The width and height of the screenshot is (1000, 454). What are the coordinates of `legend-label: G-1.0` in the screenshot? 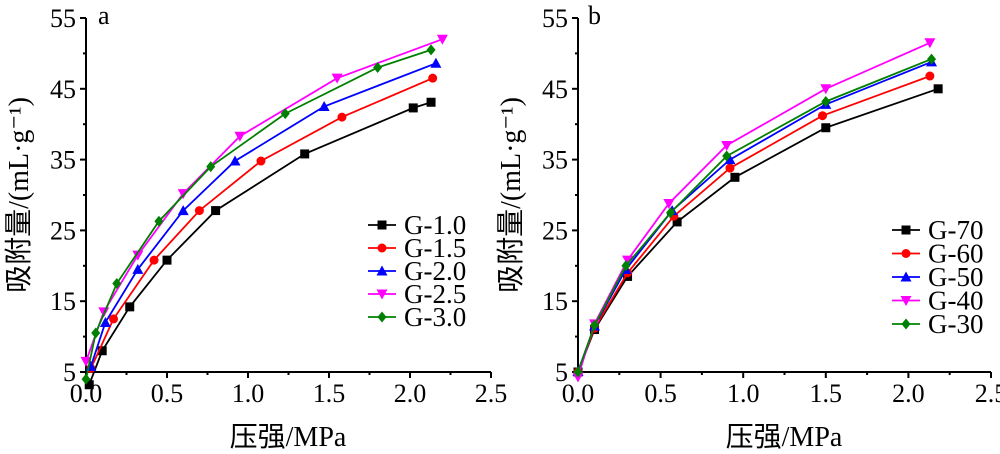 It's located at (435, 225).